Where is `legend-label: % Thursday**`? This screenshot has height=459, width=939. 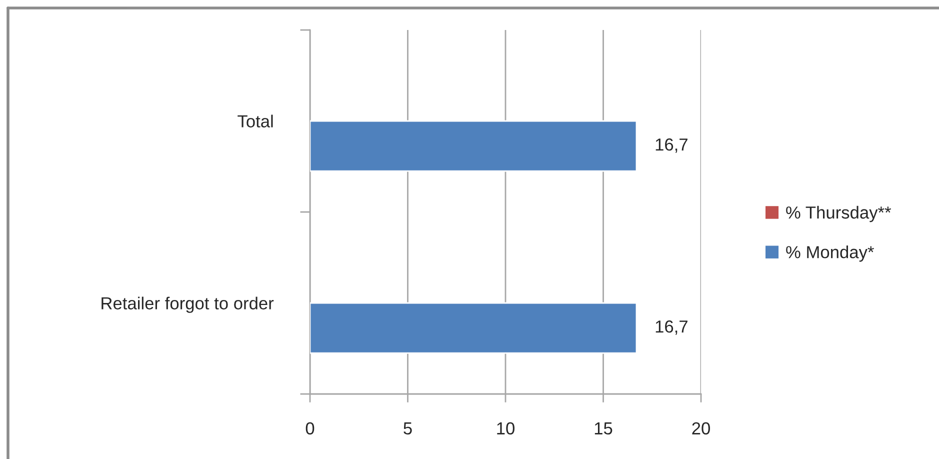
legend-label: % Thursday** is located at coordinates (839, 214).